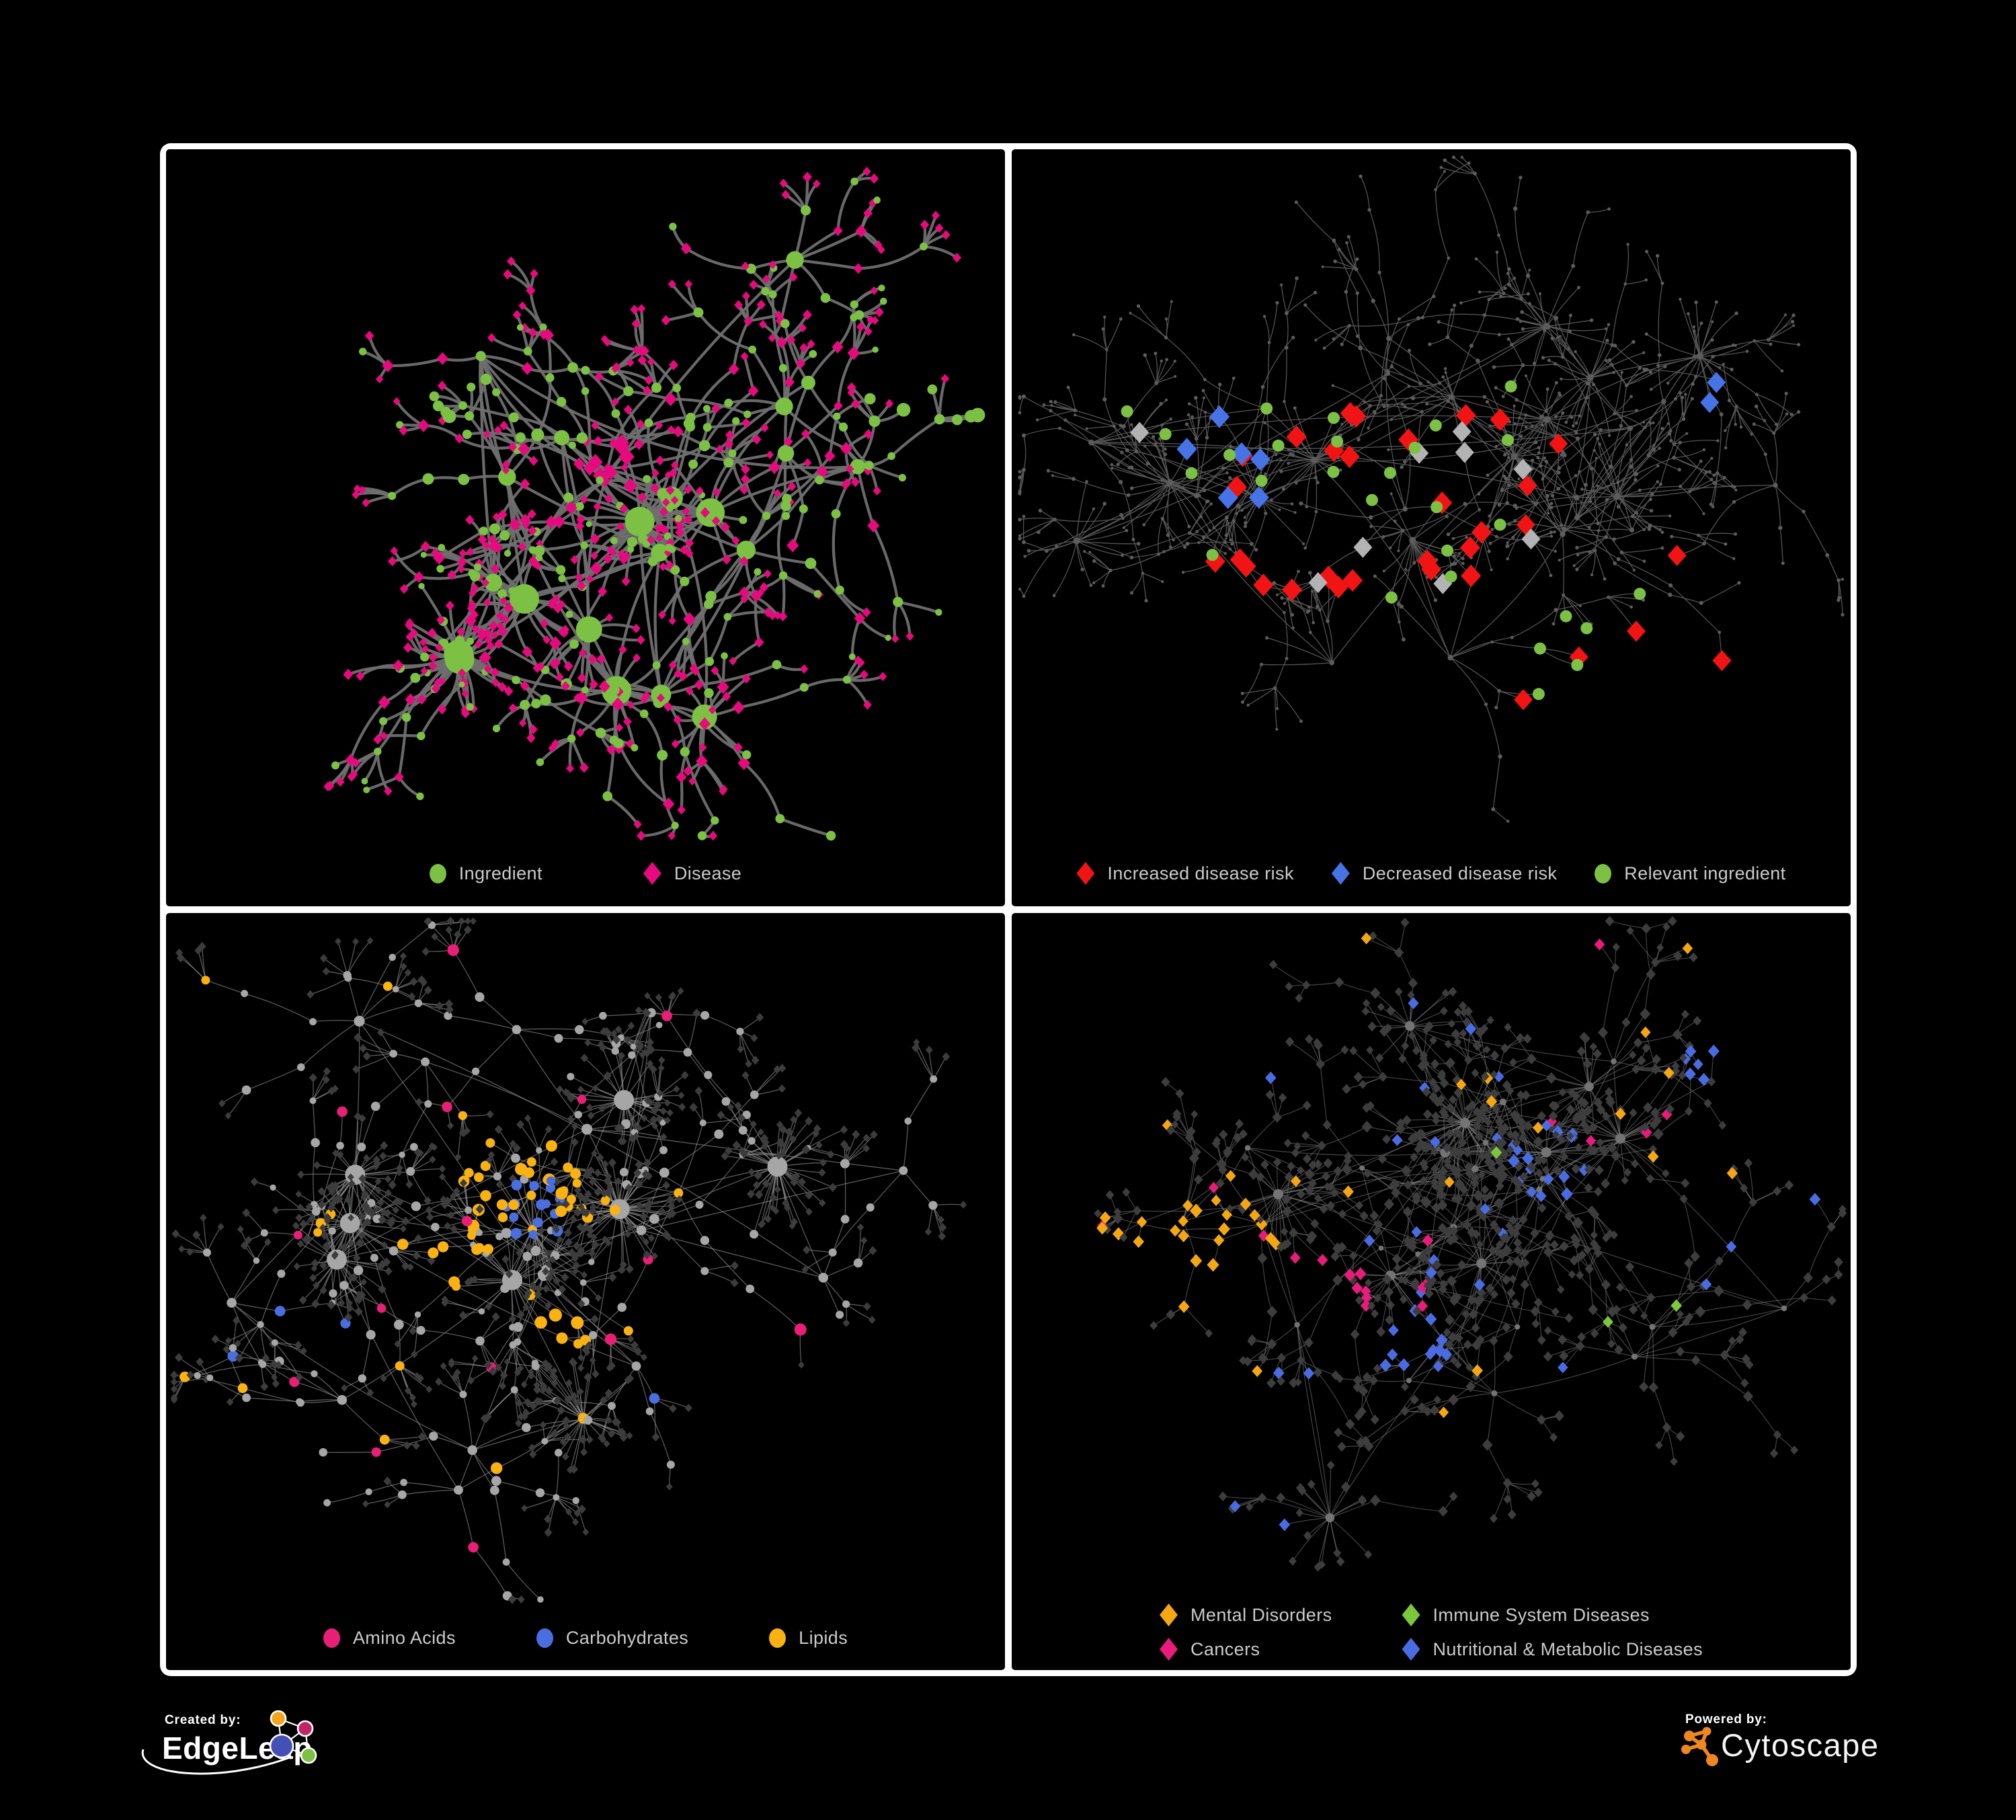  I want to click on legend-item-nutritional-metabolic: Nutritional & Metabolic Diseases, so click(1552, 1649).